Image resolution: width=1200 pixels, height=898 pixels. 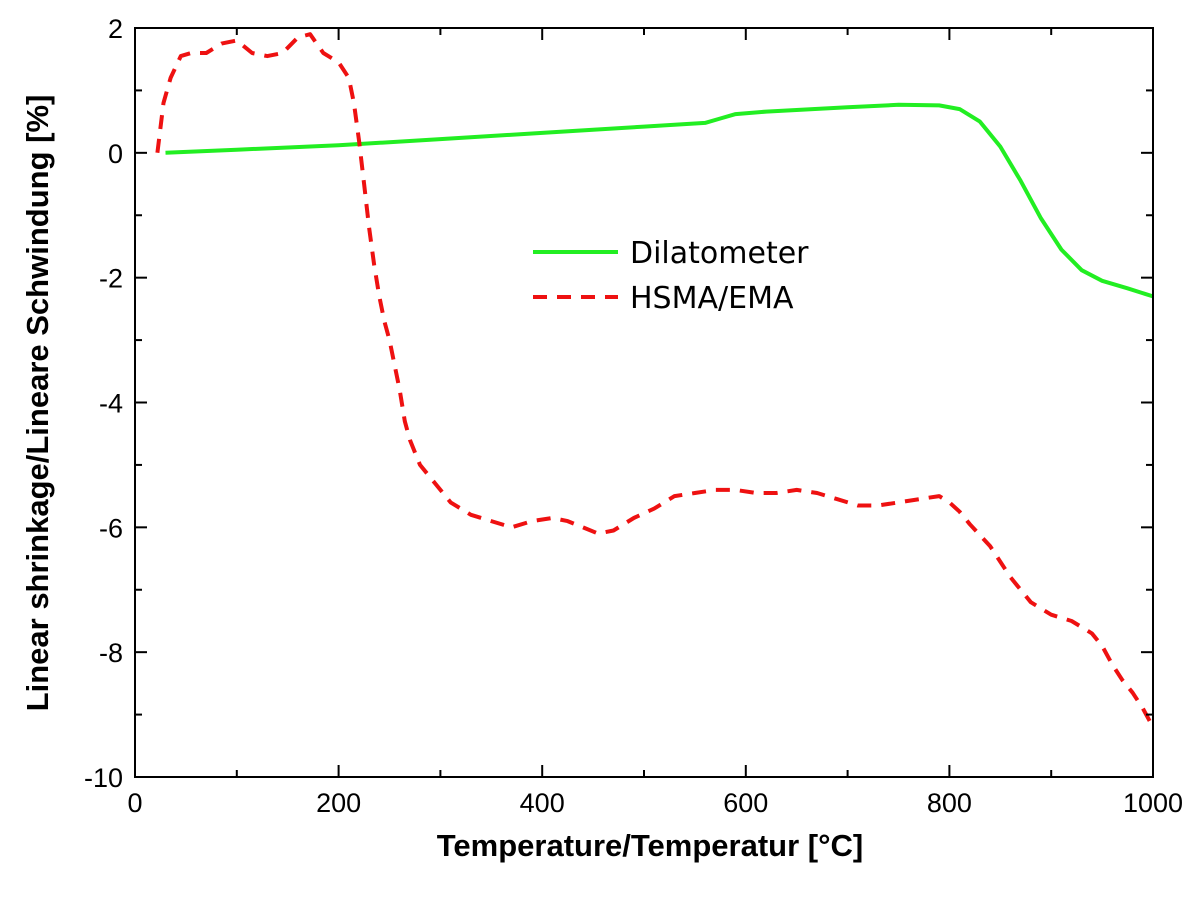 What do you see at coordinates (111, 404) in the screenshot?
I see `y-tick-label: -4` at bounding box center [111, 404].